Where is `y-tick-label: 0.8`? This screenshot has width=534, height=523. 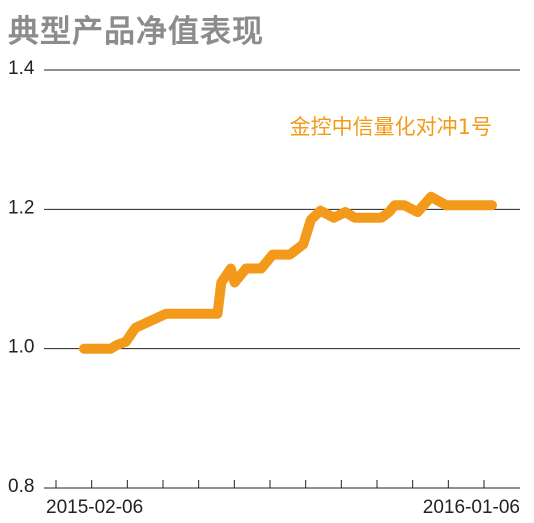 y-tick-label: 0.8 is located at coordinates (21, 486).